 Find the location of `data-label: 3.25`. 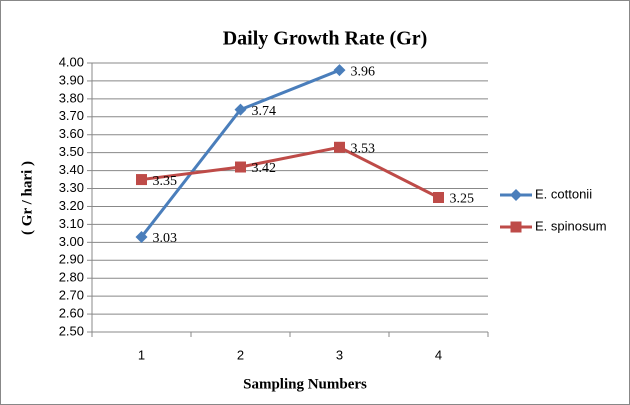

data-label: 3.25 is located at coordinates (462, 199).